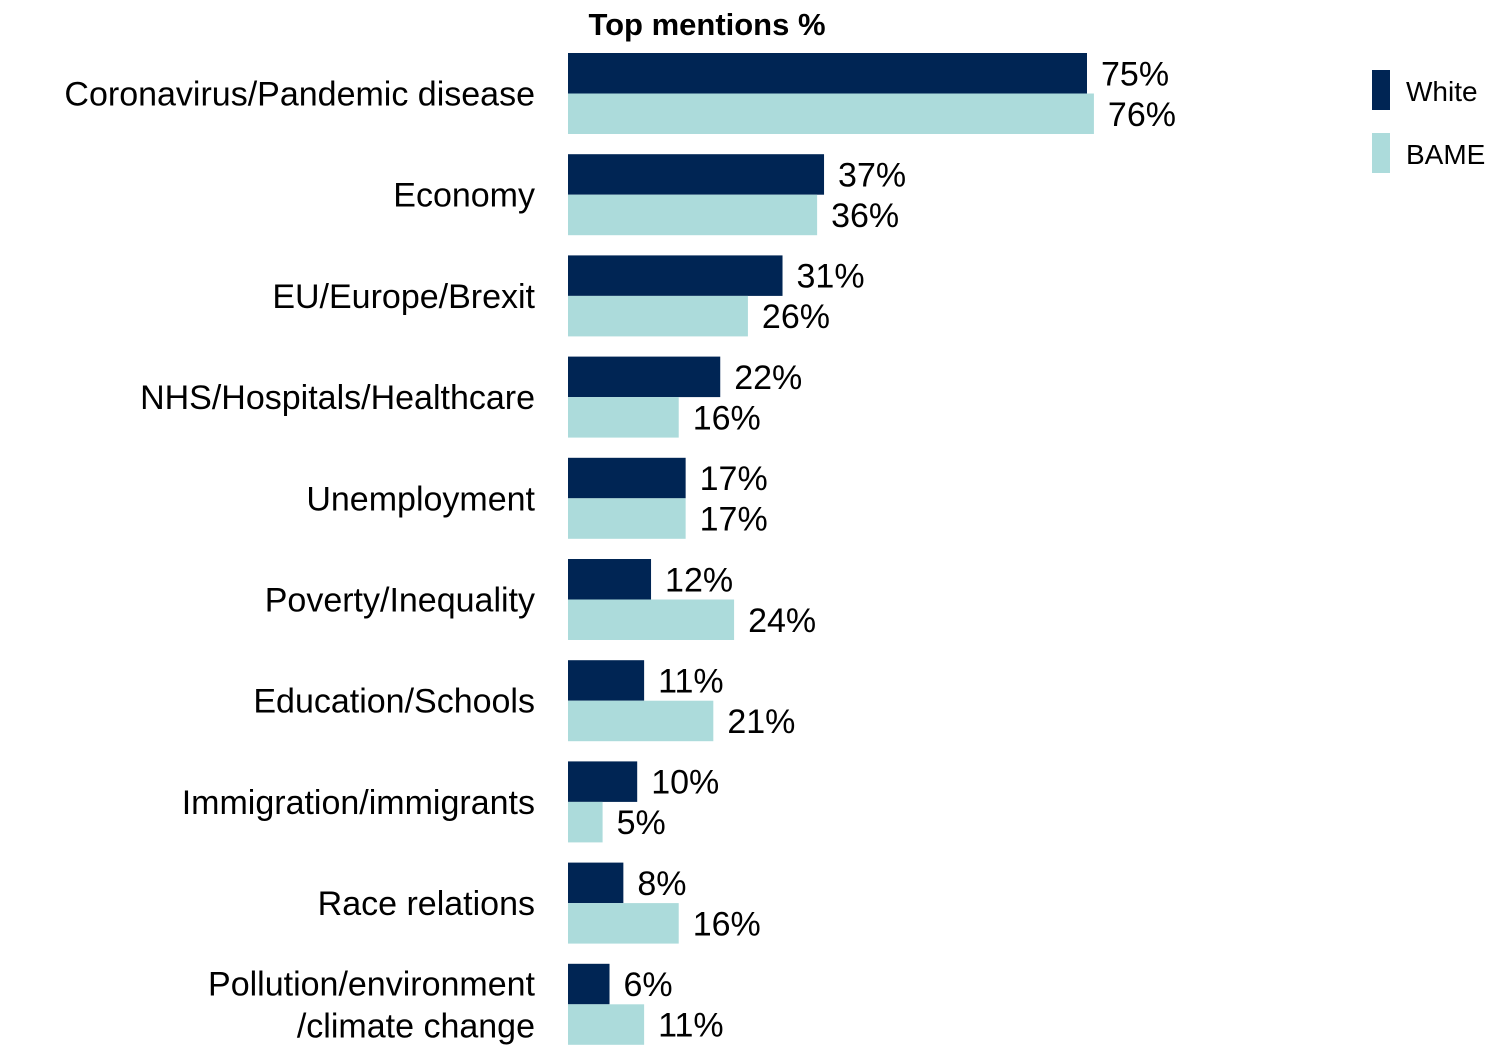 Image resolution: width=1509 pixels, height=1046 pixels. I want to click on data-label-white-education-schools: 11%, so click(691, 681).